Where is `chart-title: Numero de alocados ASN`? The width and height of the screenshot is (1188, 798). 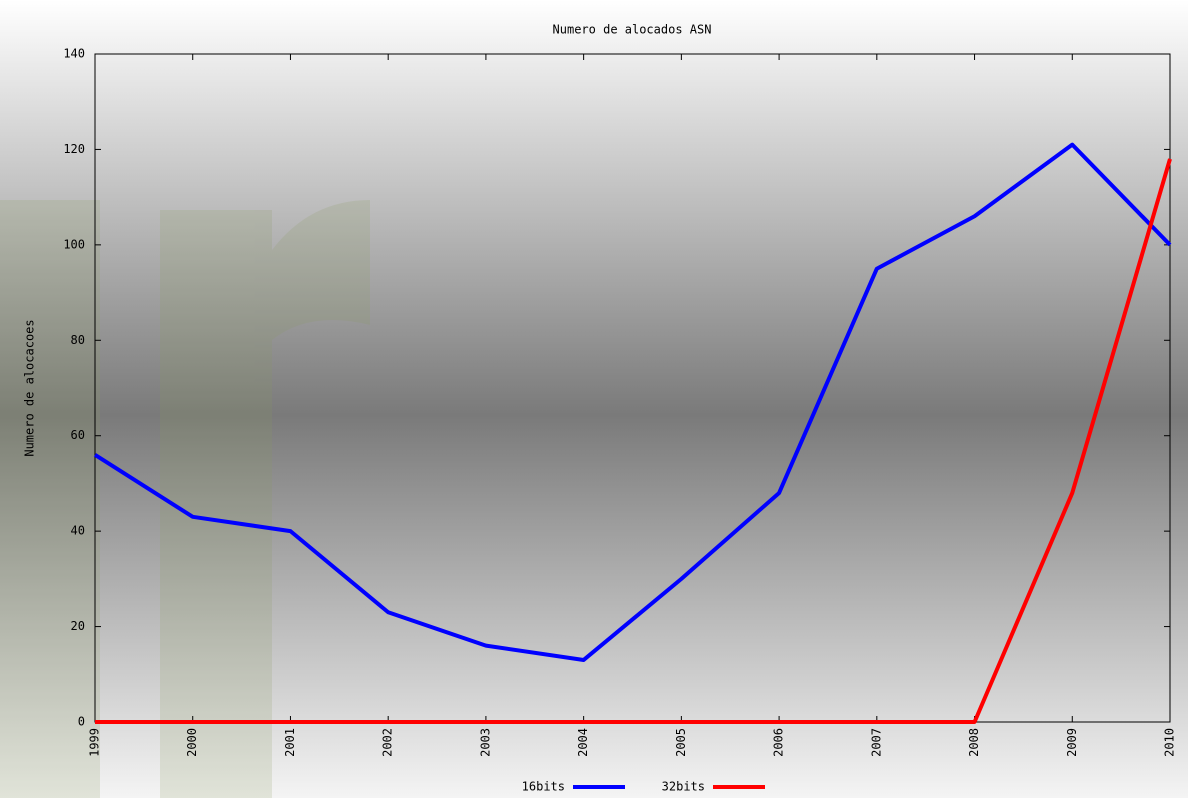 chart-title: Numero de alocados ASN is located at coordinates (632, 30).